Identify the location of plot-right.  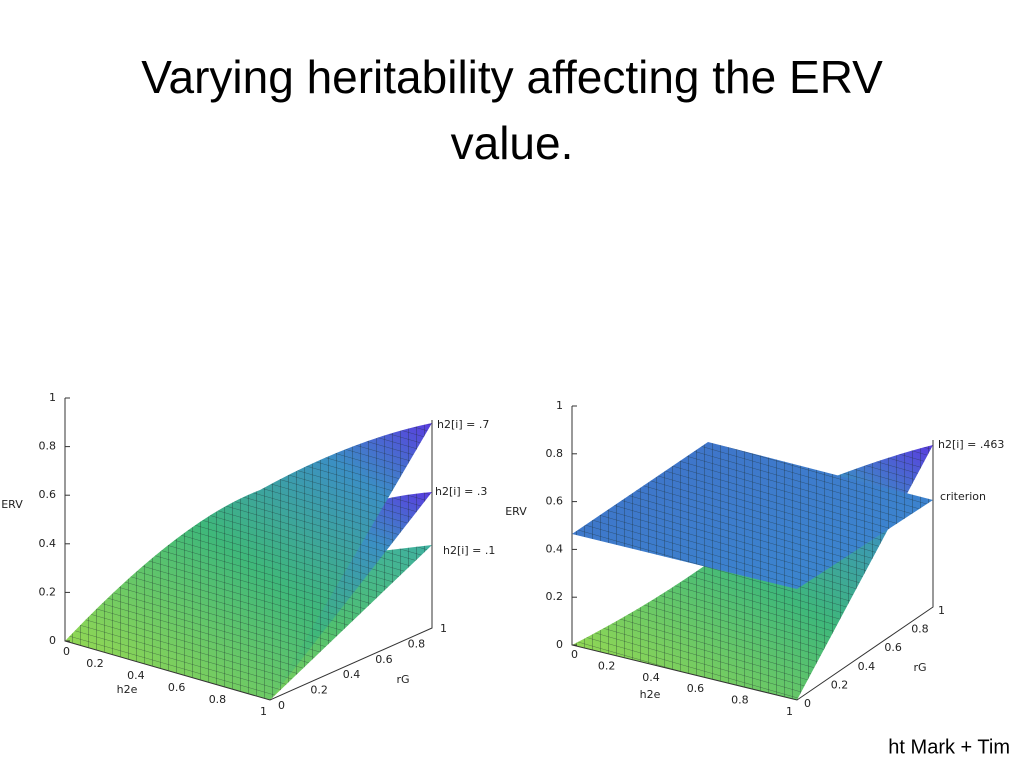
(752, 553).